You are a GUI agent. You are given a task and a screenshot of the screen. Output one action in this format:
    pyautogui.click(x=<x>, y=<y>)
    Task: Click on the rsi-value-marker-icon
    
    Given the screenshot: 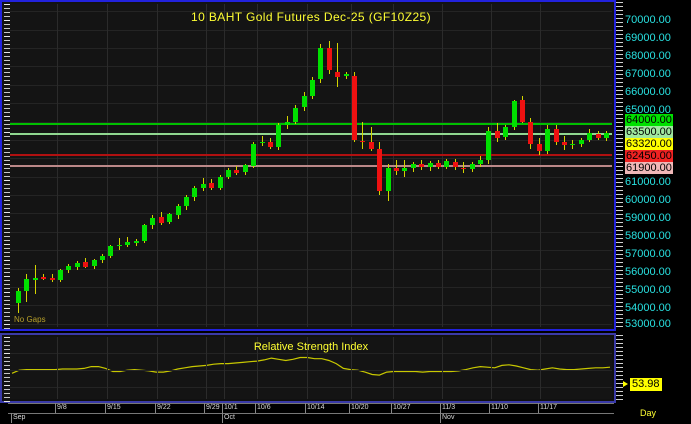 What is the action you would take?
    pyautogui.click(x=625, y=384)
    